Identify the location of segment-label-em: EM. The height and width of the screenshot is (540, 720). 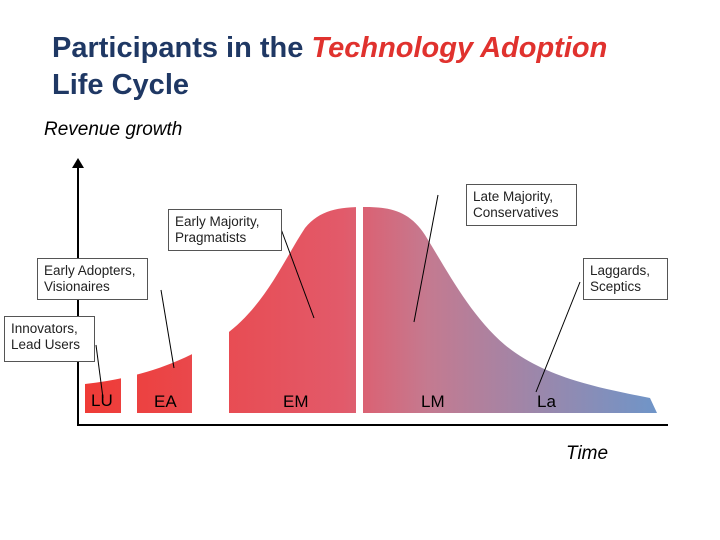
(296, 401).